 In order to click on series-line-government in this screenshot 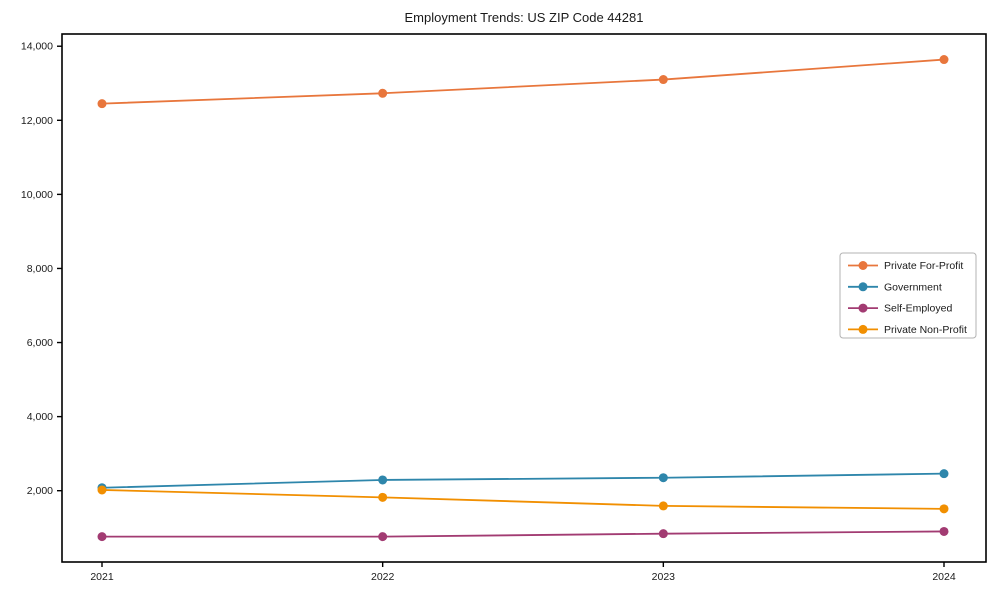, I will do `click(523, 480)`.